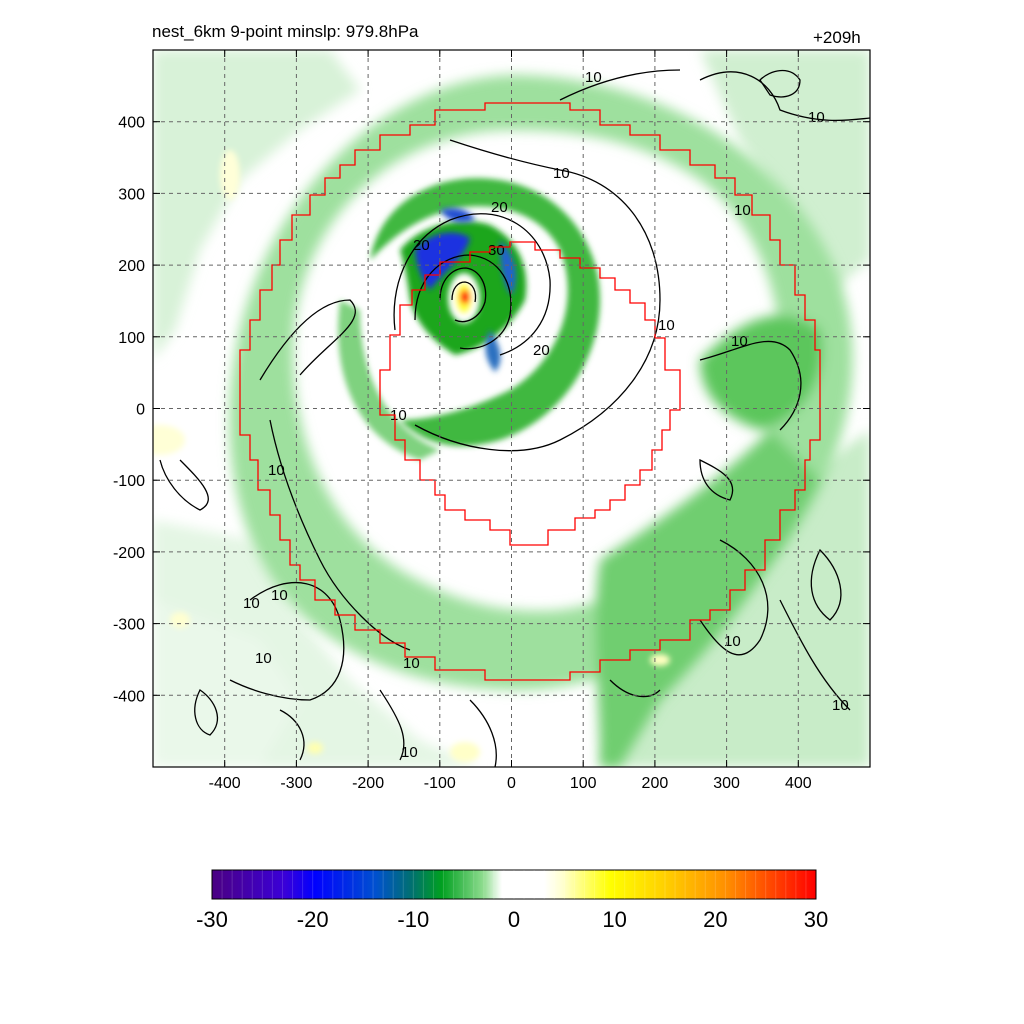  I want to click on colorbar-tick-label: -10, so click(413, 919).